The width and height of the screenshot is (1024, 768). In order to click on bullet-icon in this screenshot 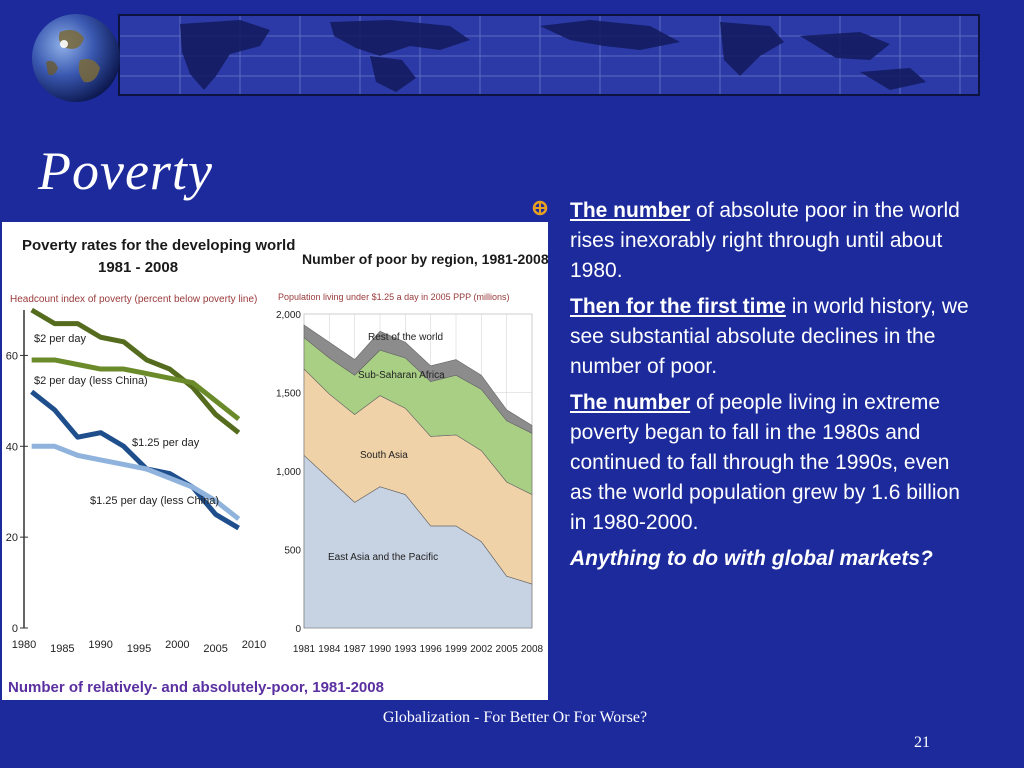, I will do `click(540, 208)`.